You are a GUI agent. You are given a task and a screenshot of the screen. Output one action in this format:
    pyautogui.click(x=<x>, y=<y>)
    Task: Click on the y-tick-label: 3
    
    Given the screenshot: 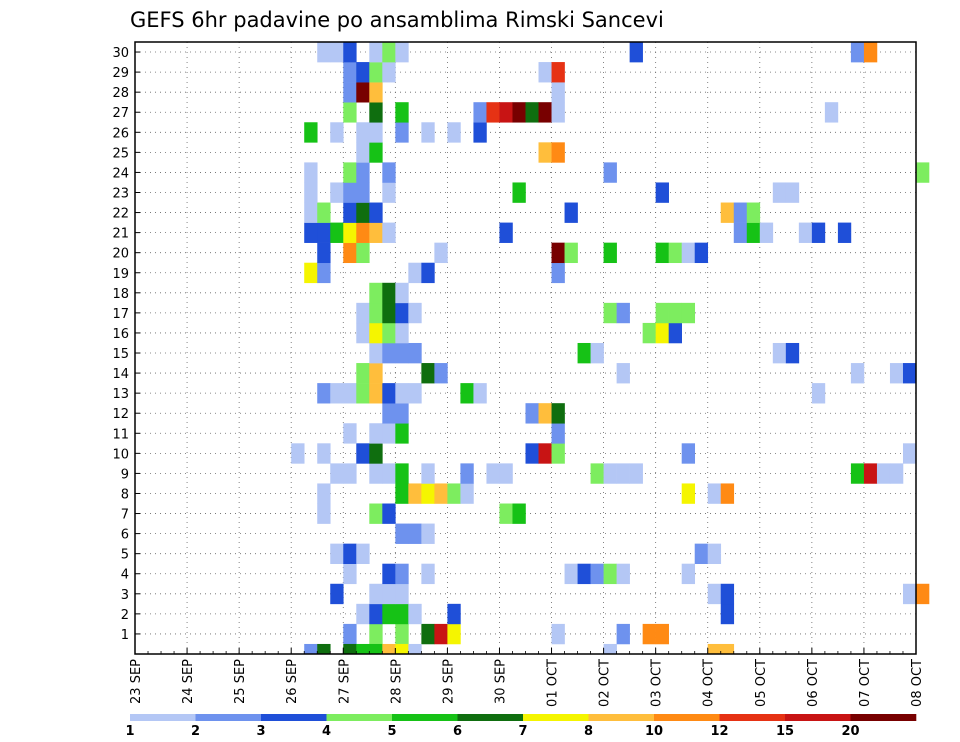 What is the action you would take?
    pyautogui.click(x=125, y=595)
    